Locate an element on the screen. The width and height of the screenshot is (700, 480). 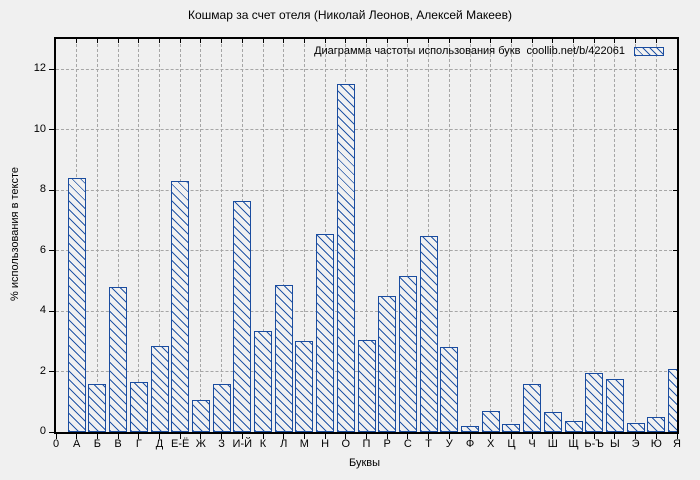
x-tick-label: М is located at coordinates (304, 444).